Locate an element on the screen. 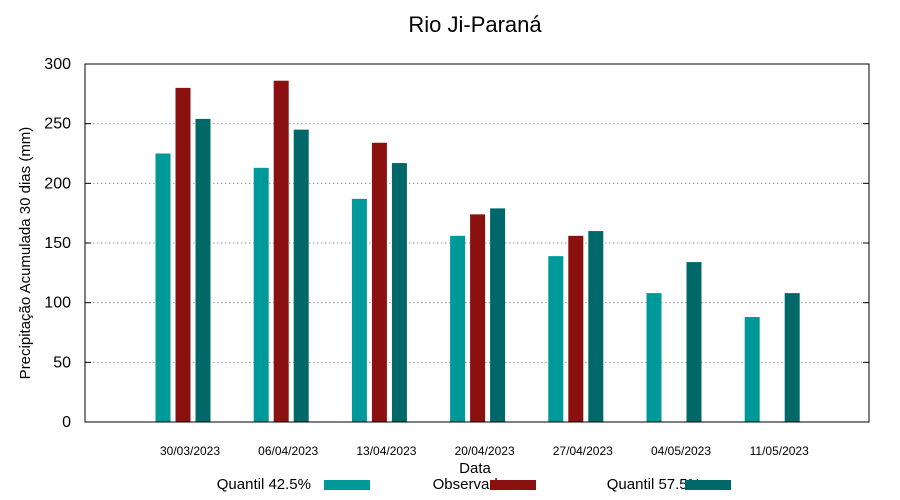 The width and height of the screenshot is (900, 500). x-tick-label: 06/04/2023 is located at coordinates (288, 451).